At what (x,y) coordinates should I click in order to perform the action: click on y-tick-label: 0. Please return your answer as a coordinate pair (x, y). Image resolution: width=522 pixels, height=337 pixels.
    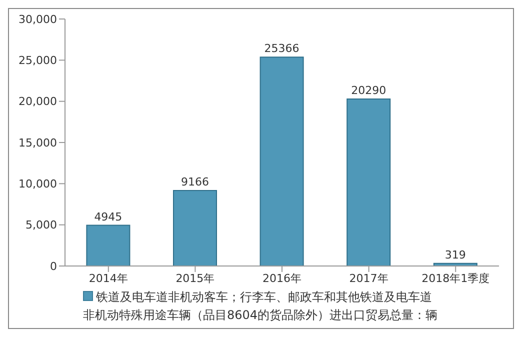
    Looking at the image, I should click on (53, 266).